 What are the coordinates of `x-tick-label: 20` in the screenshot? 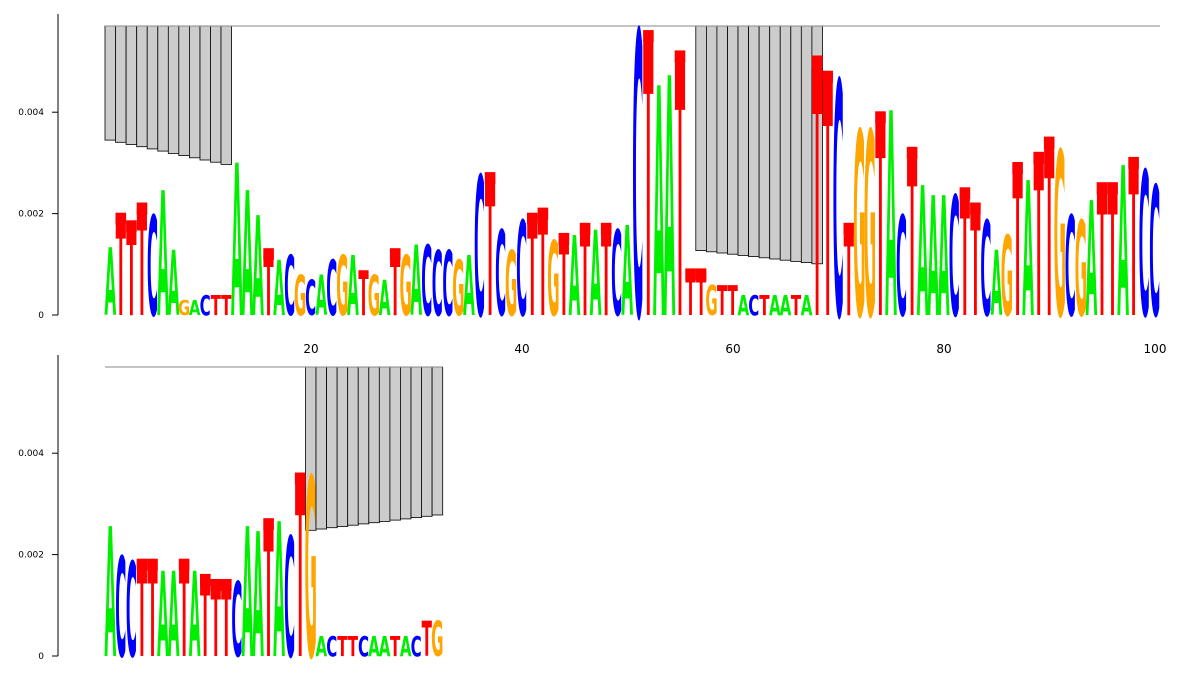 It's located at (310, 349).